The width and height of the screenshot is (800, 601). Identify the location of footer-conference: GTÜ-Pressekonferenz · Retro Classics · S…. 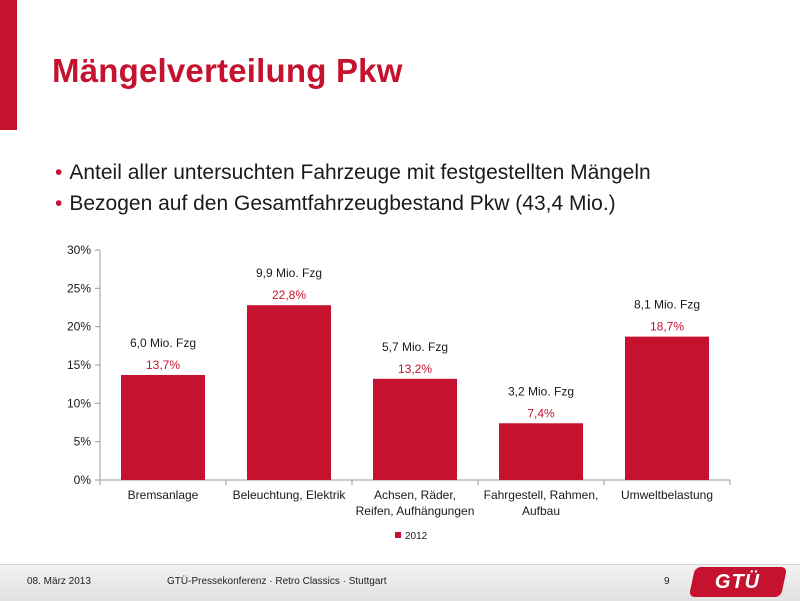
(277, 581).